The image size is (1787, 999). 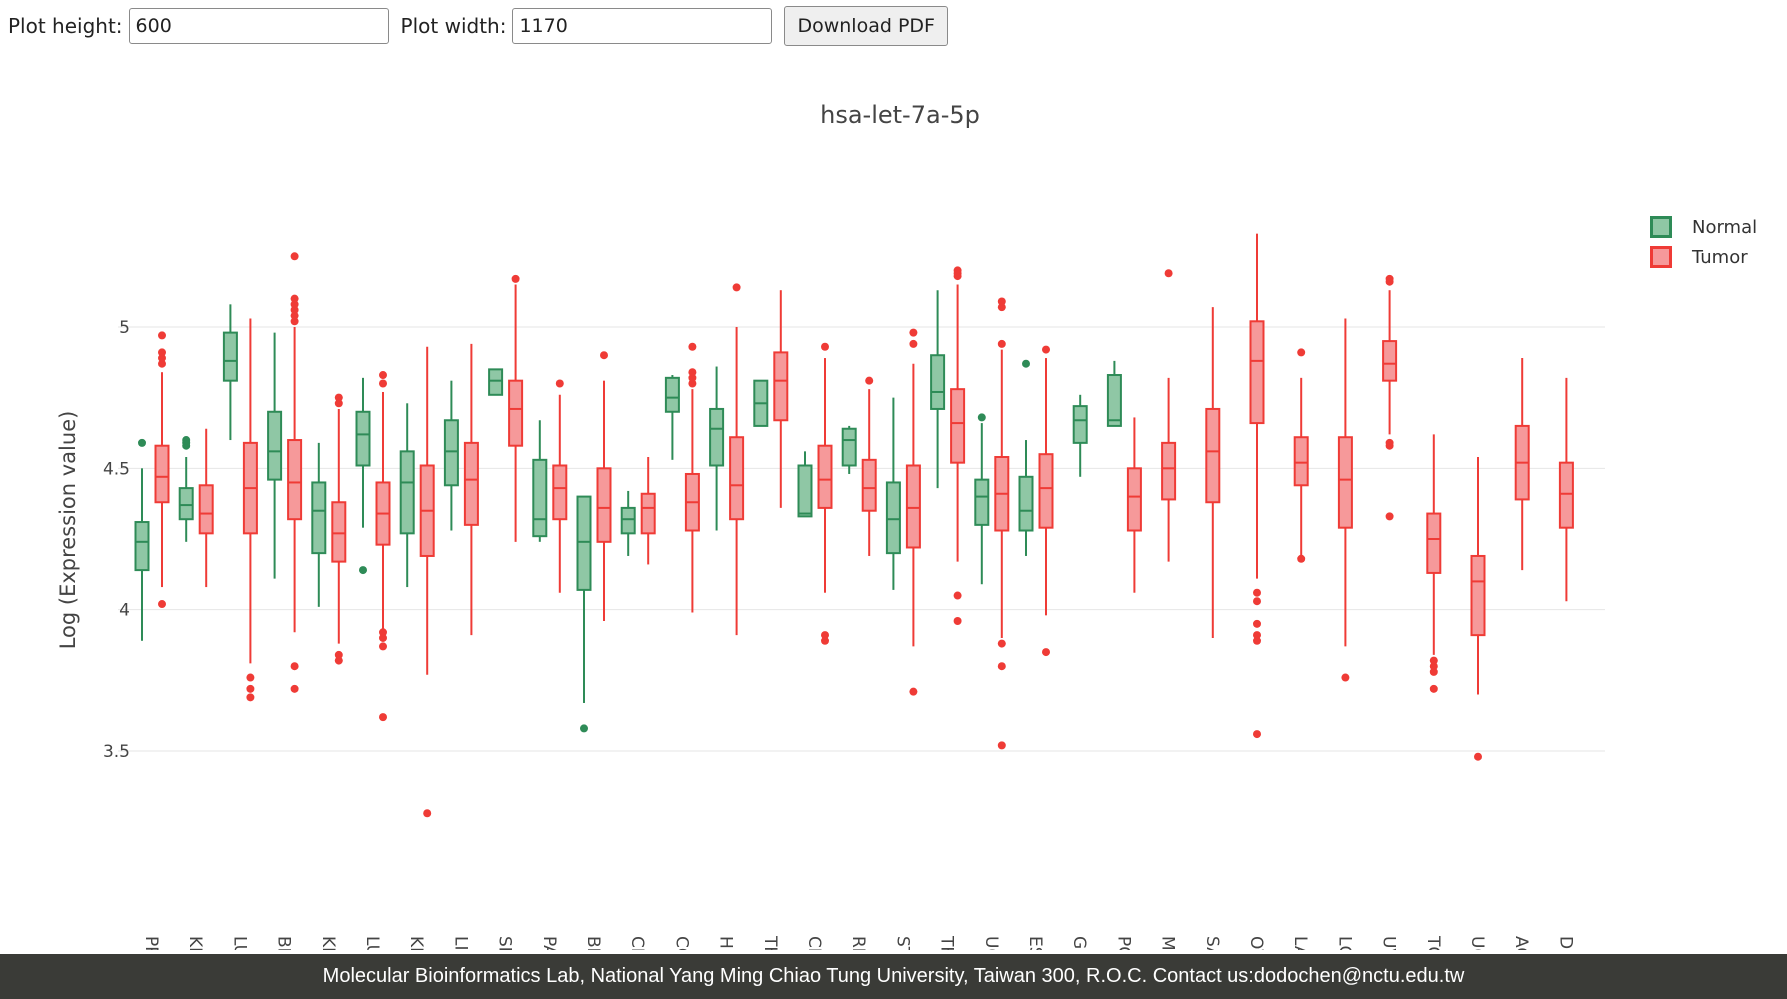 What do you see at coordinates (230, 372) in the screenshot?
I see `box-normal-luad` at bounding box center [230, 372].